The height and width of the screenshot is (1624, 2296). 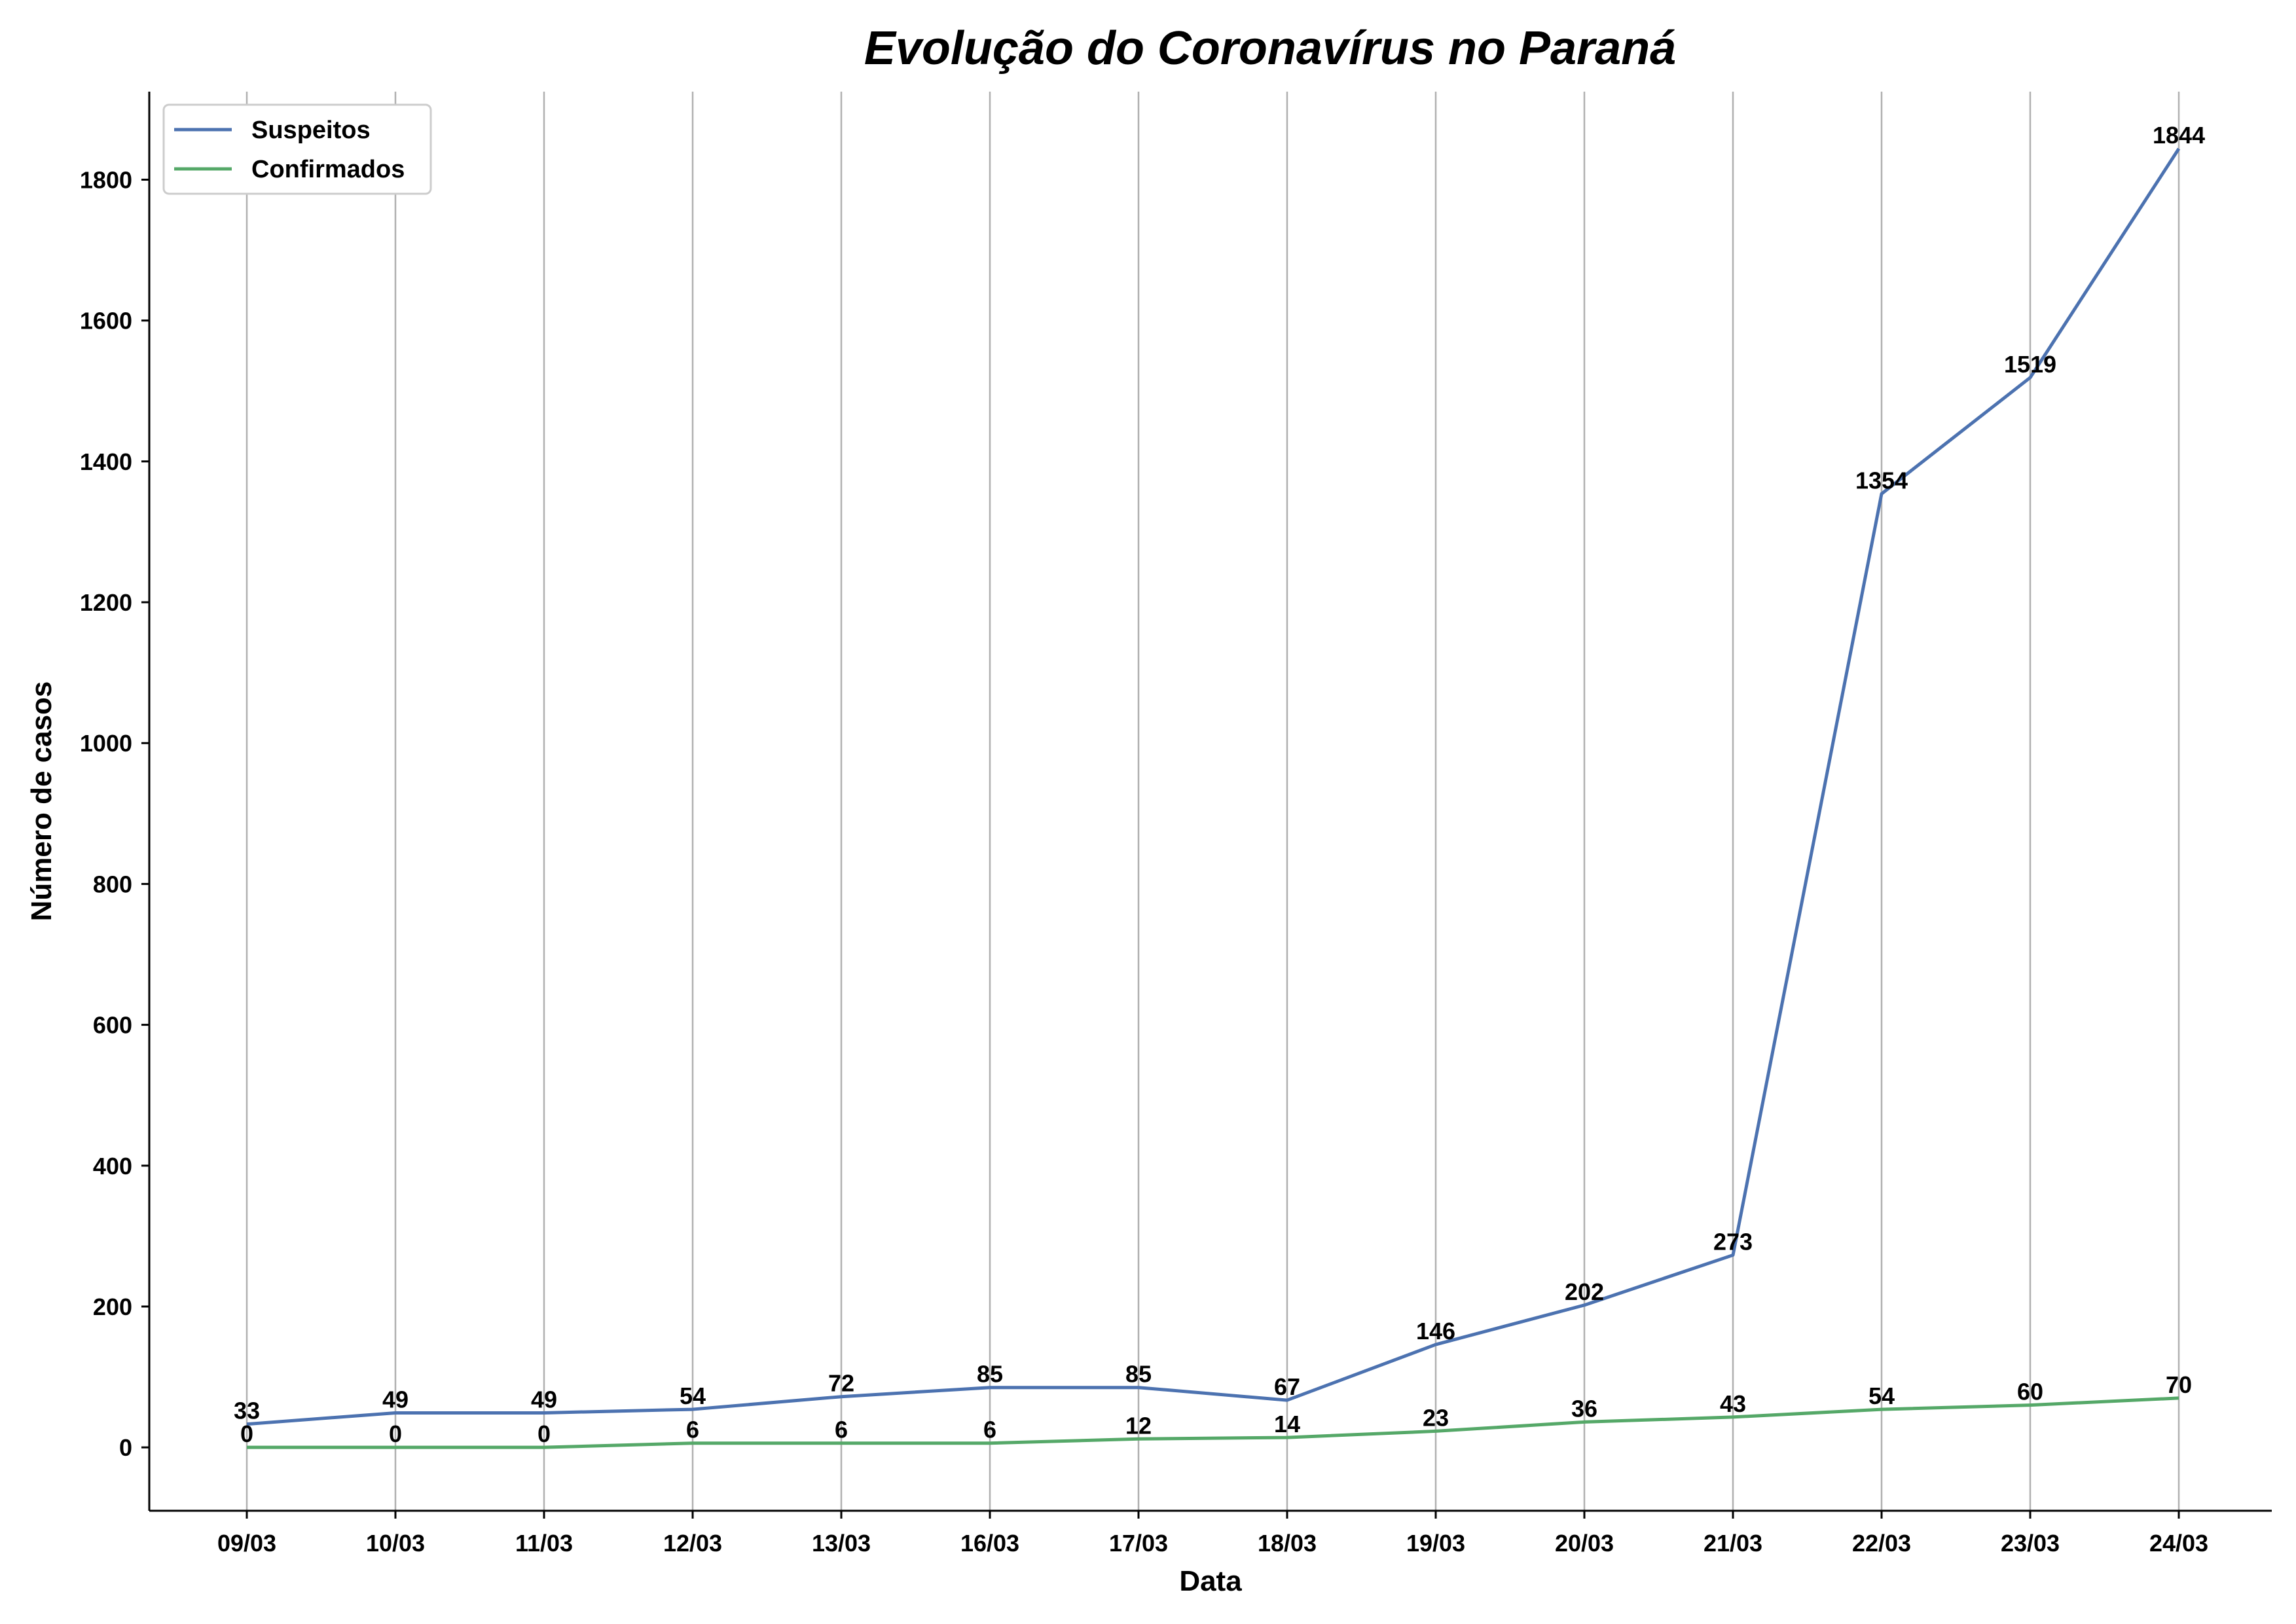 What do you see at coordinates (106, 180) in the screenshot?
I see `y-tick-label: 1800` at bounding box center [106, 180].